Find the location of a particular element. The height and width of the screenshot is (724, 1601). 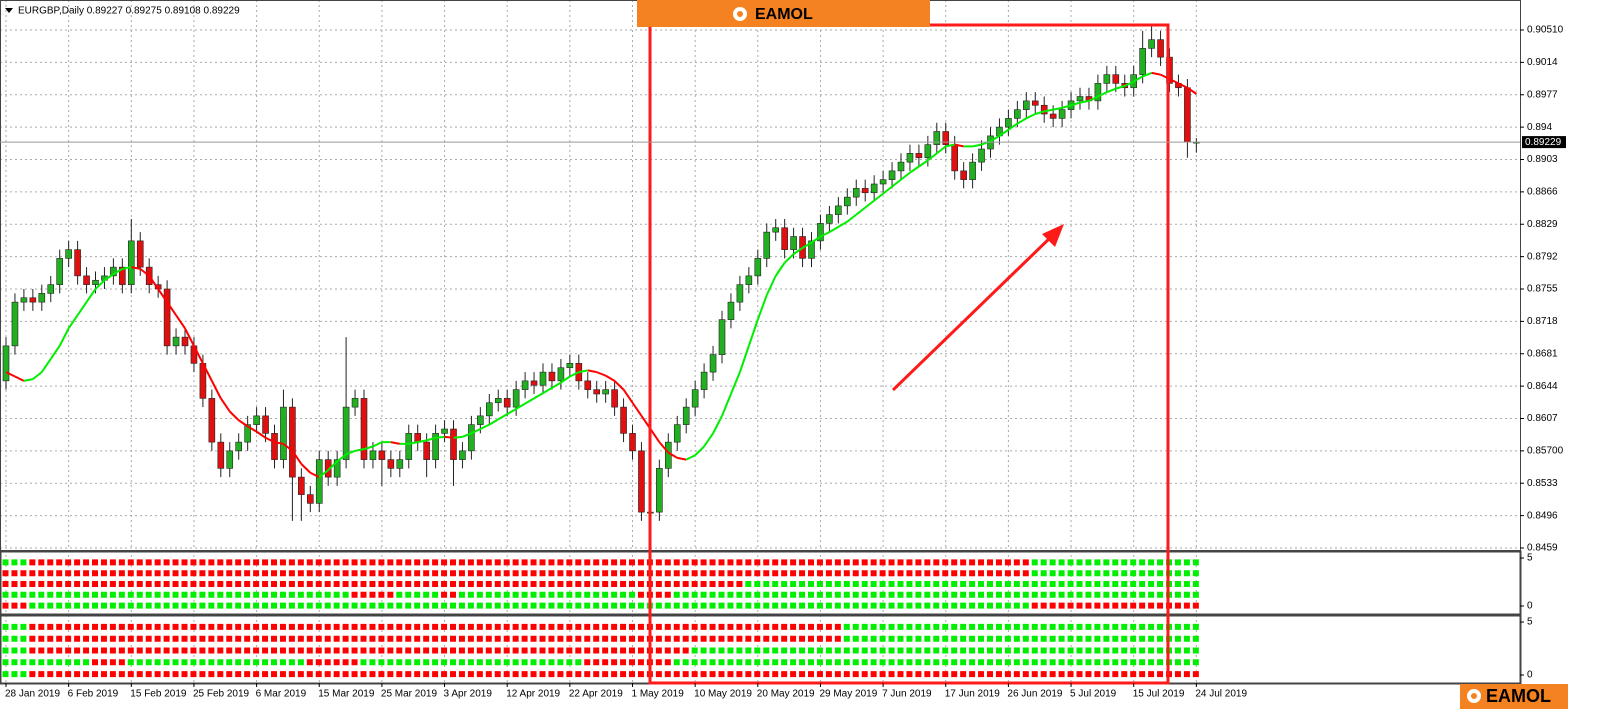

y-tick-label: 0.8718 is located at coordinates (1542, 321).